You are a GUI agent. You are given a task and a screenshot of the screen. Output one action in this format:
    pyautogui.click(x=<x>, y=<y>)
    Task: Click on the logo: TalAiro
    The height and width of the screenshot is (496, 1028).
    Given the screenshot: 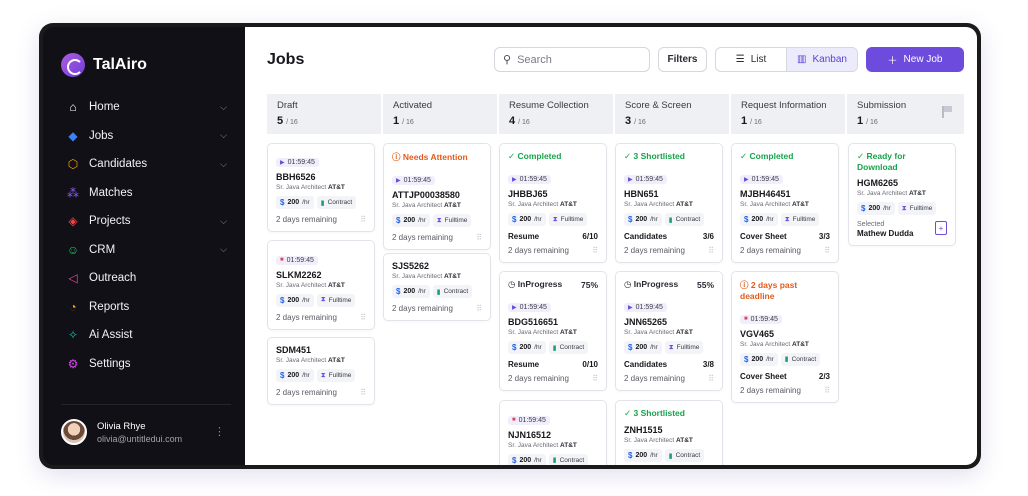 What is the action you would take?
    pyautogui.click(x=104, y=65)
    